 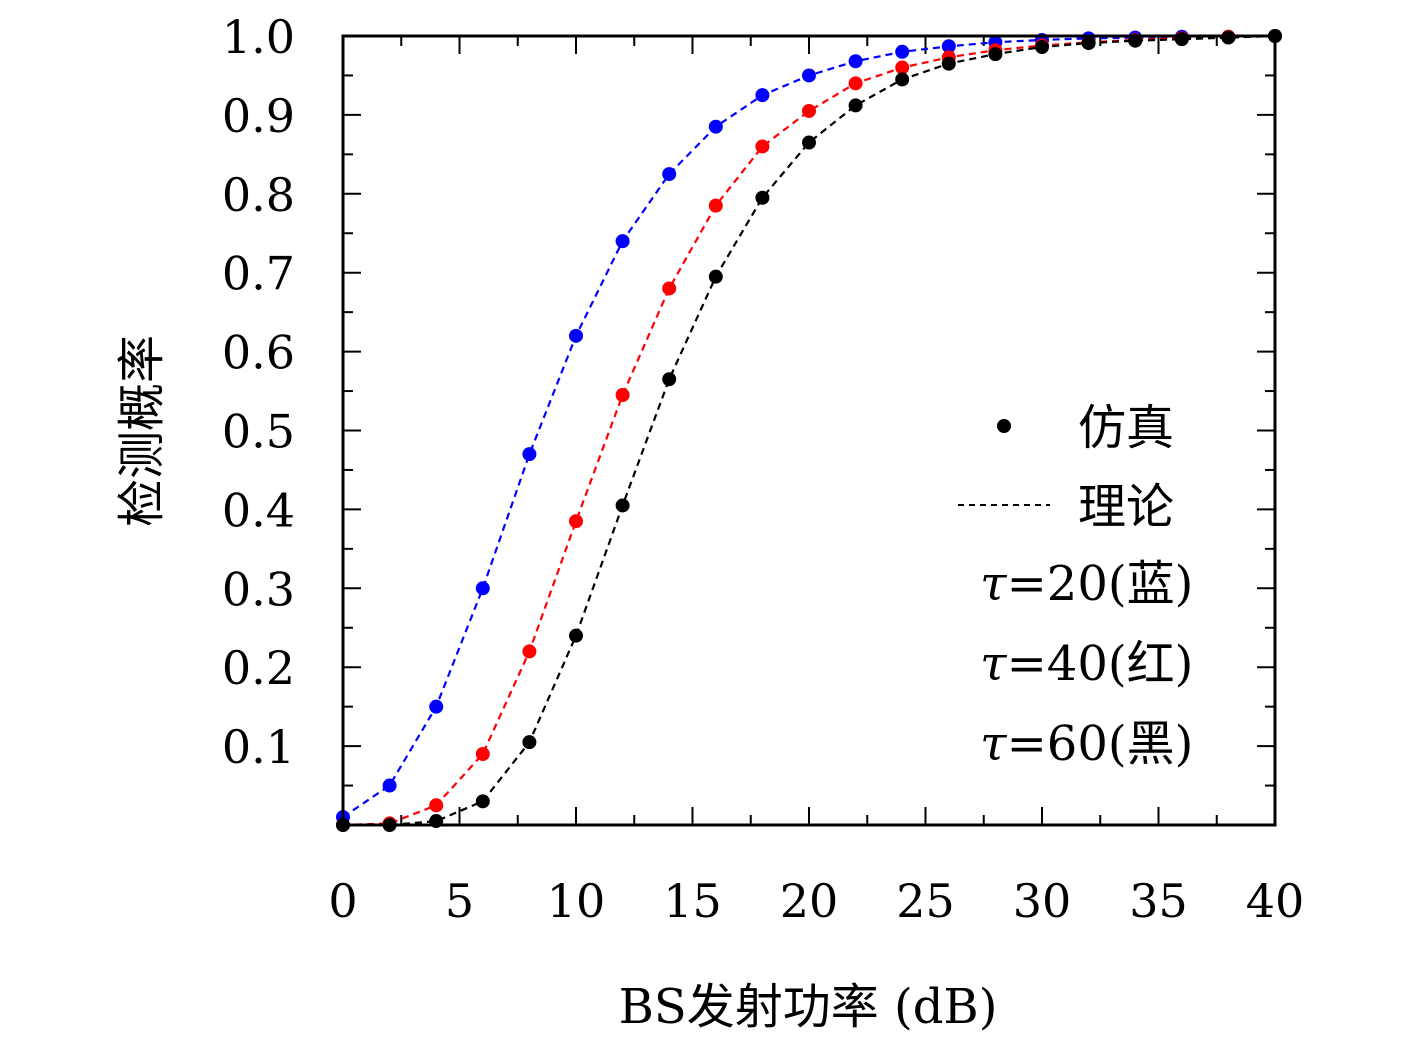 I want to click on y-tick-label: 0.6, so click(x=258, y=353).